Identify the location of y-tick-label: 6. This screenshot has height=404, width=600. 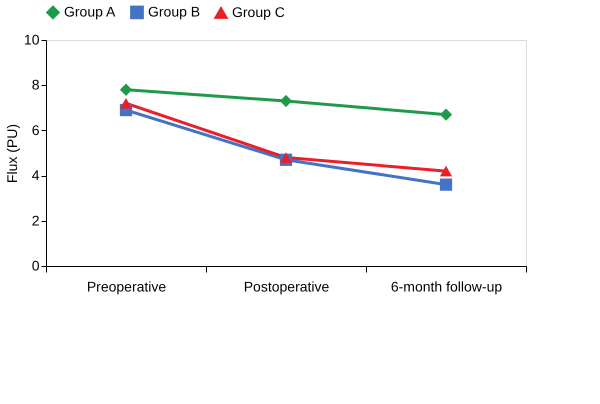
(36, 130).